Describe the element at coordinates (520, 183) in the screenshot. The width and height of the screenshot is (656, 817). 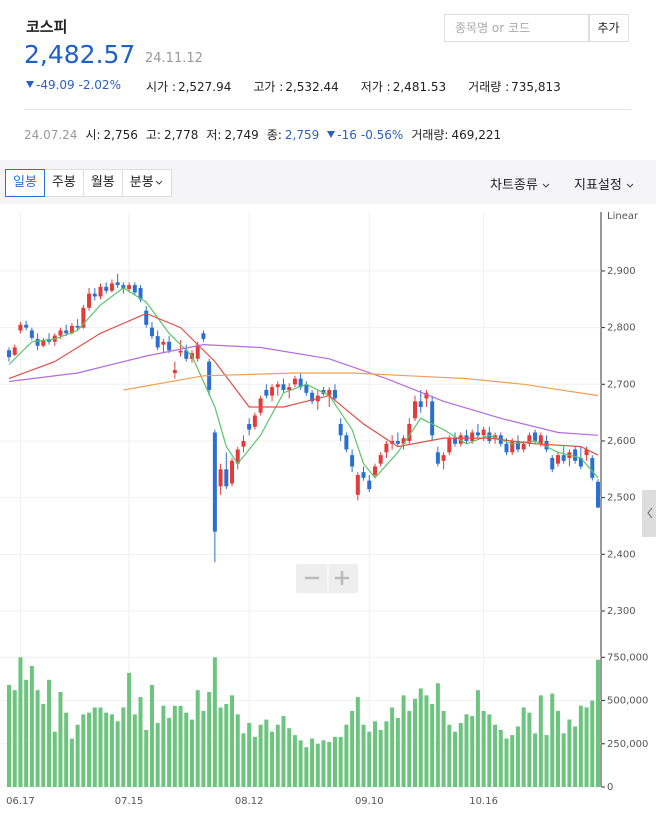
I see `chart-type-menu: 차트종류` at that location.